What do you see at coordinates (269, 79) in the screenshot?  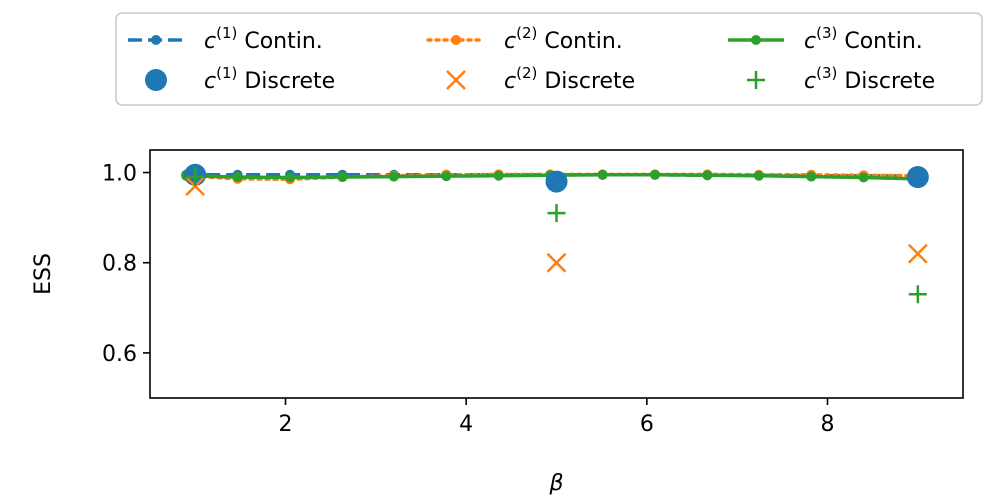 I see `legend-label: c(1) Discrete` at bounding box center [269, 79].